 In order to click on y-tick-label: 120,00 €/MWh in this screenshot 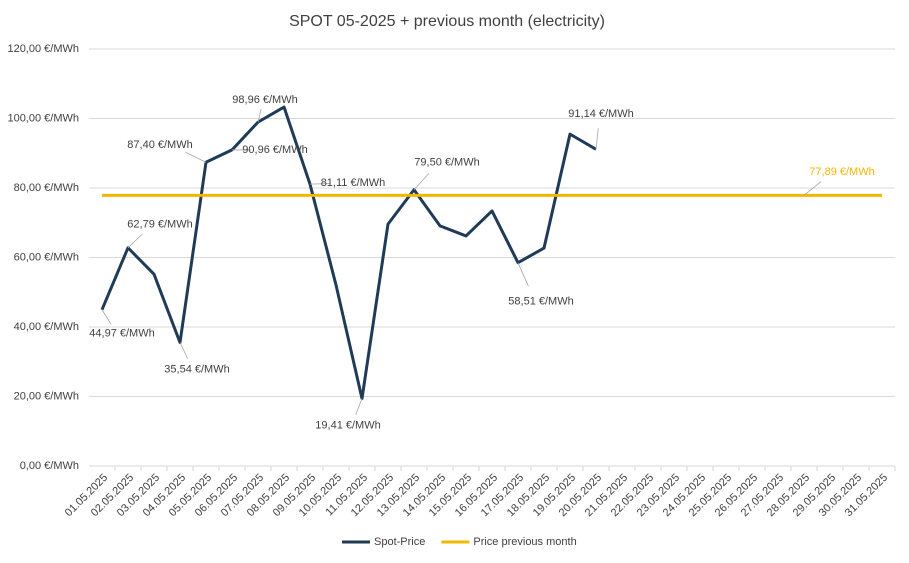, I will do `click(43, 49)`.